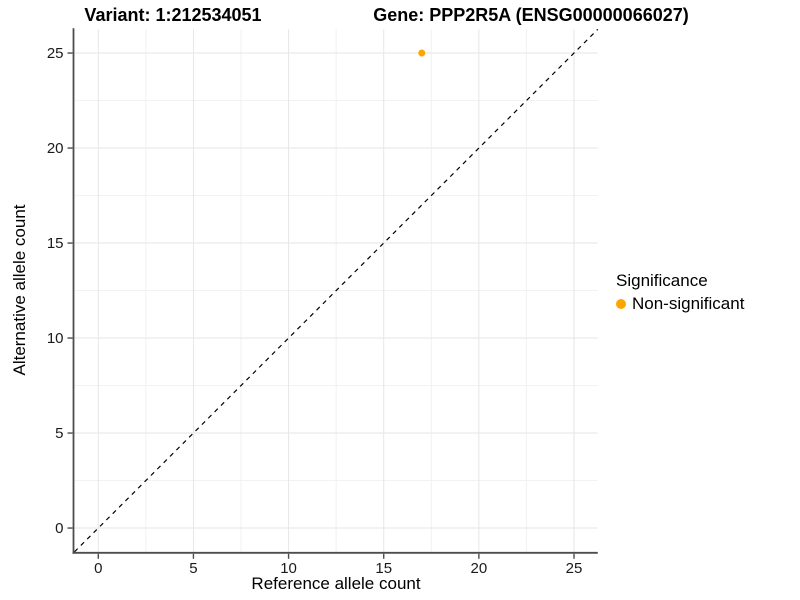 The width and height of the screenshot is (800, 600). I want to click on y-tick-label: 25, so click(55, 53).